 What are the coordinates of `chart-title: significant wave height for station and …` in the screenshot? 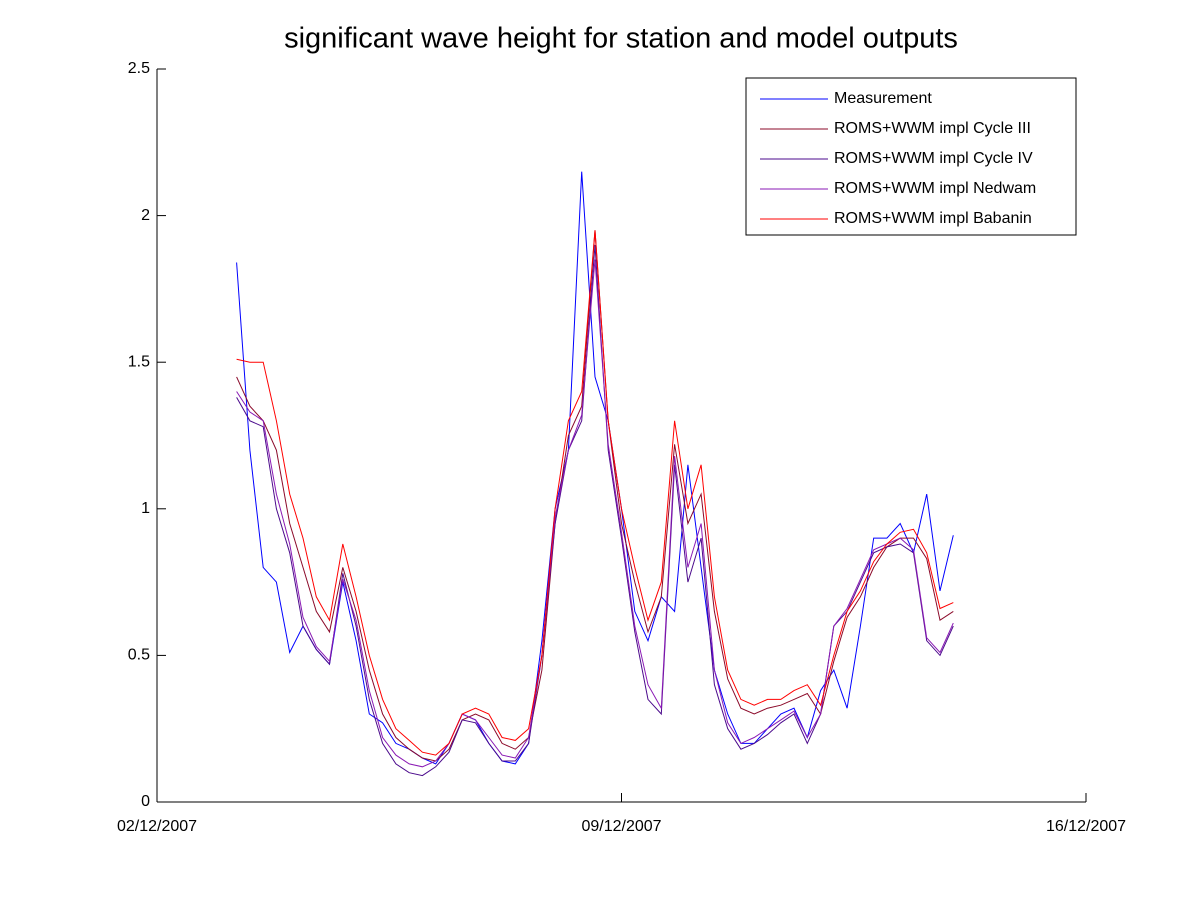 It's located at (621, 39).